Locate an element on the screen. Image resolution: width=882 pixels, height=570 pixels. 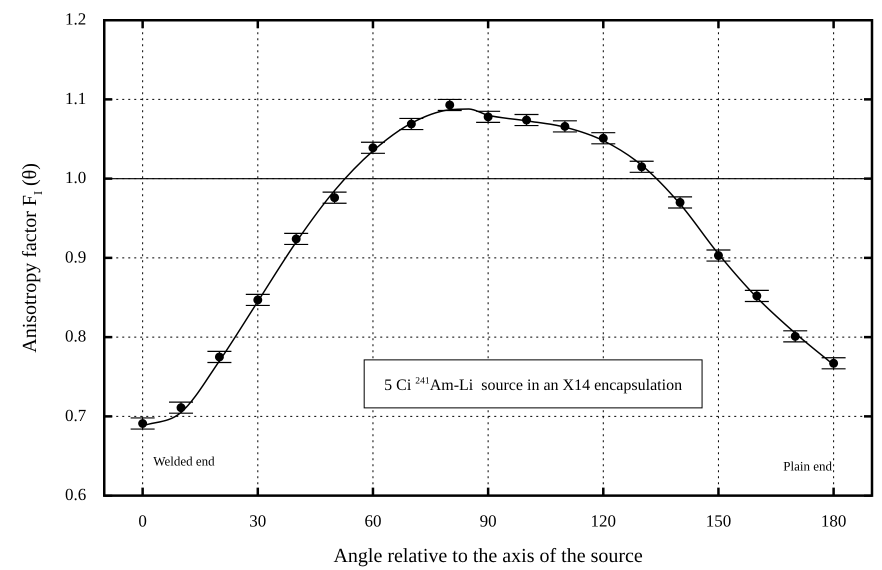
x-tick-label: 90 is located at coordinates (488, 520).